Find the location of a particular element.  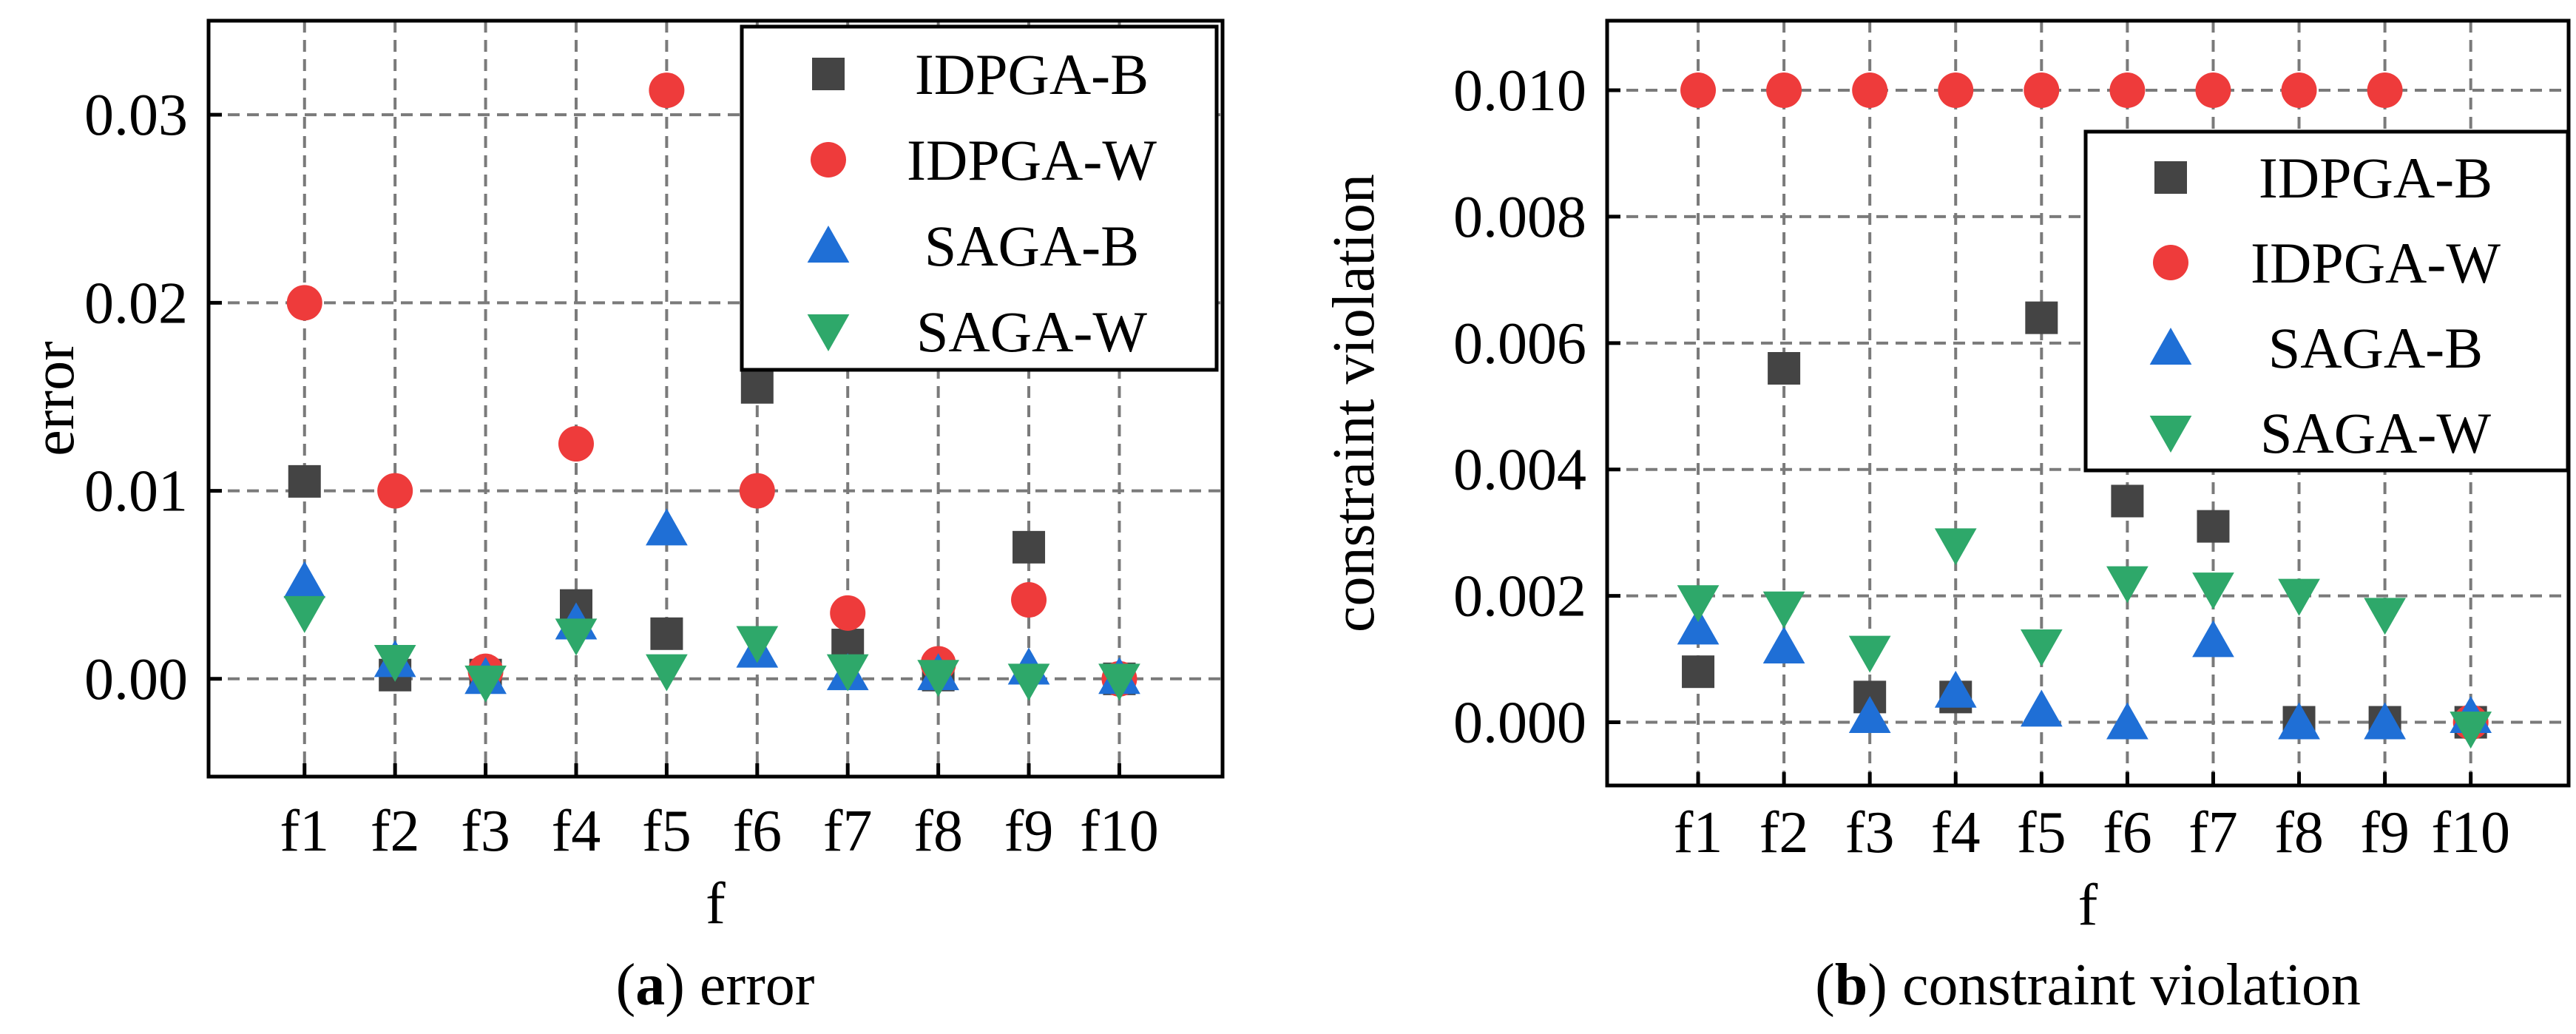

panel-b-idpga-w-point-f6 is located at coordinates (2127, 90).